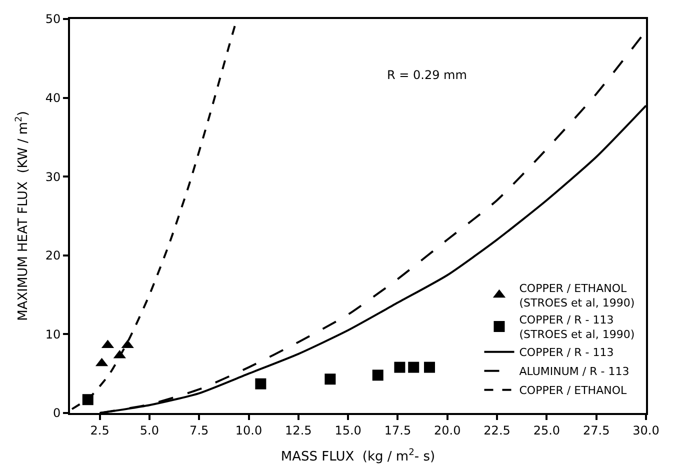  Describe the element at coordinates (298, 430) in the screenshot. I see `x-tick-label: 12.5` at that location.